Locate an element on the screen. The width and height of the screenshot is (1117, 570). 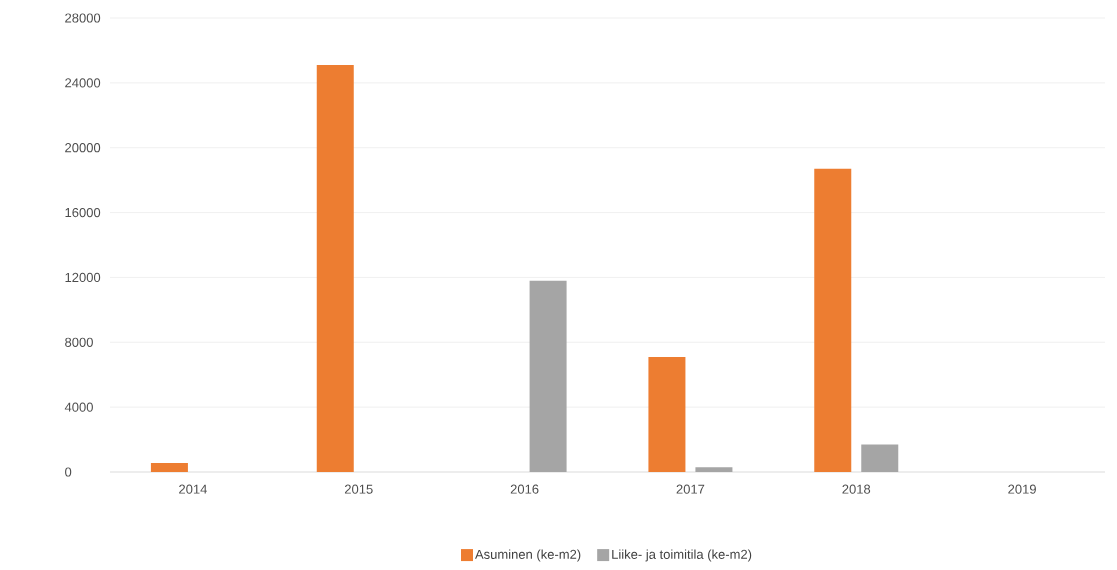
y-tick-label: 16000 is located at coordinates (83, 212).